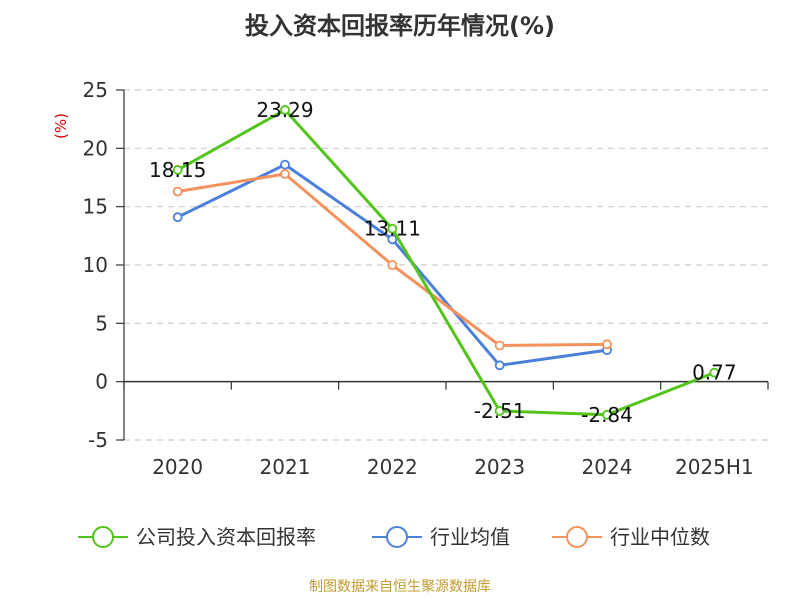 This screenshot has height=600, width=800. I want to click on x-tick-label: 2025H1, so click(714, 467).